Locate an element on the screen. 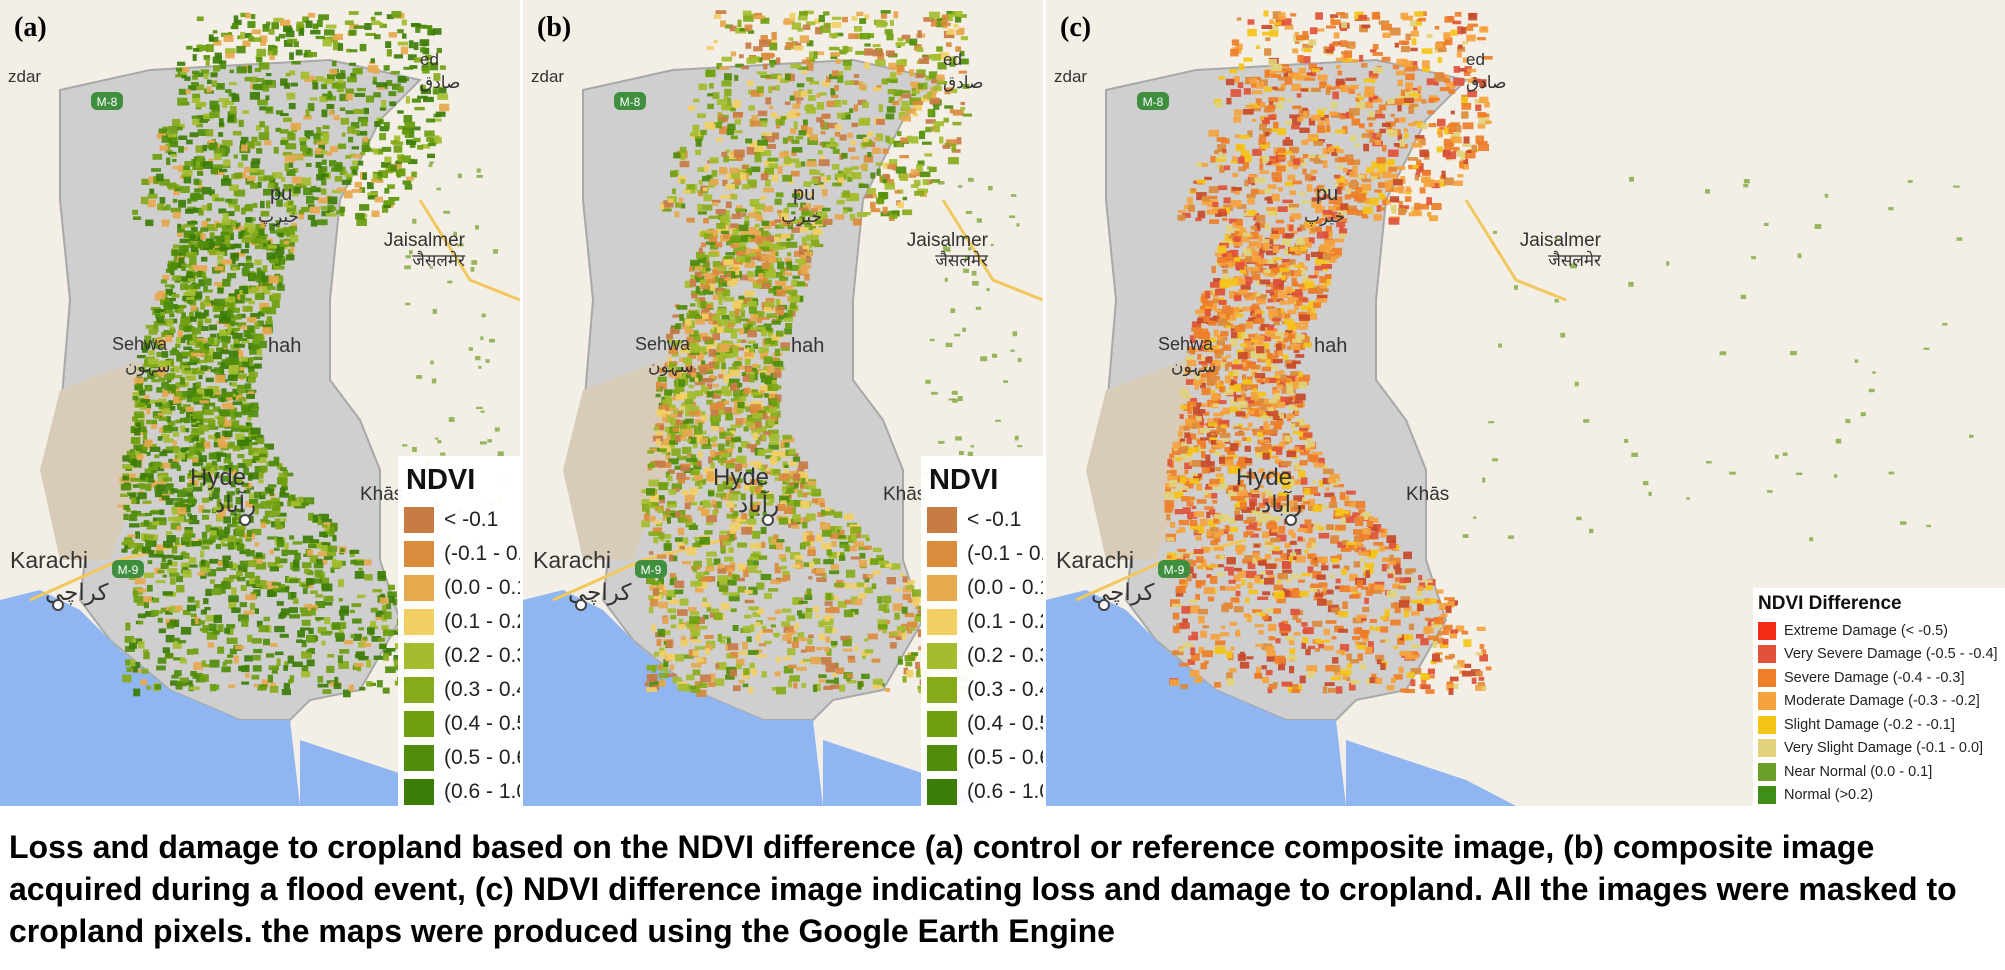 This screenshot has height=970, width=2005. map-label: जैसलमेर is located at coordinates (439, 260).